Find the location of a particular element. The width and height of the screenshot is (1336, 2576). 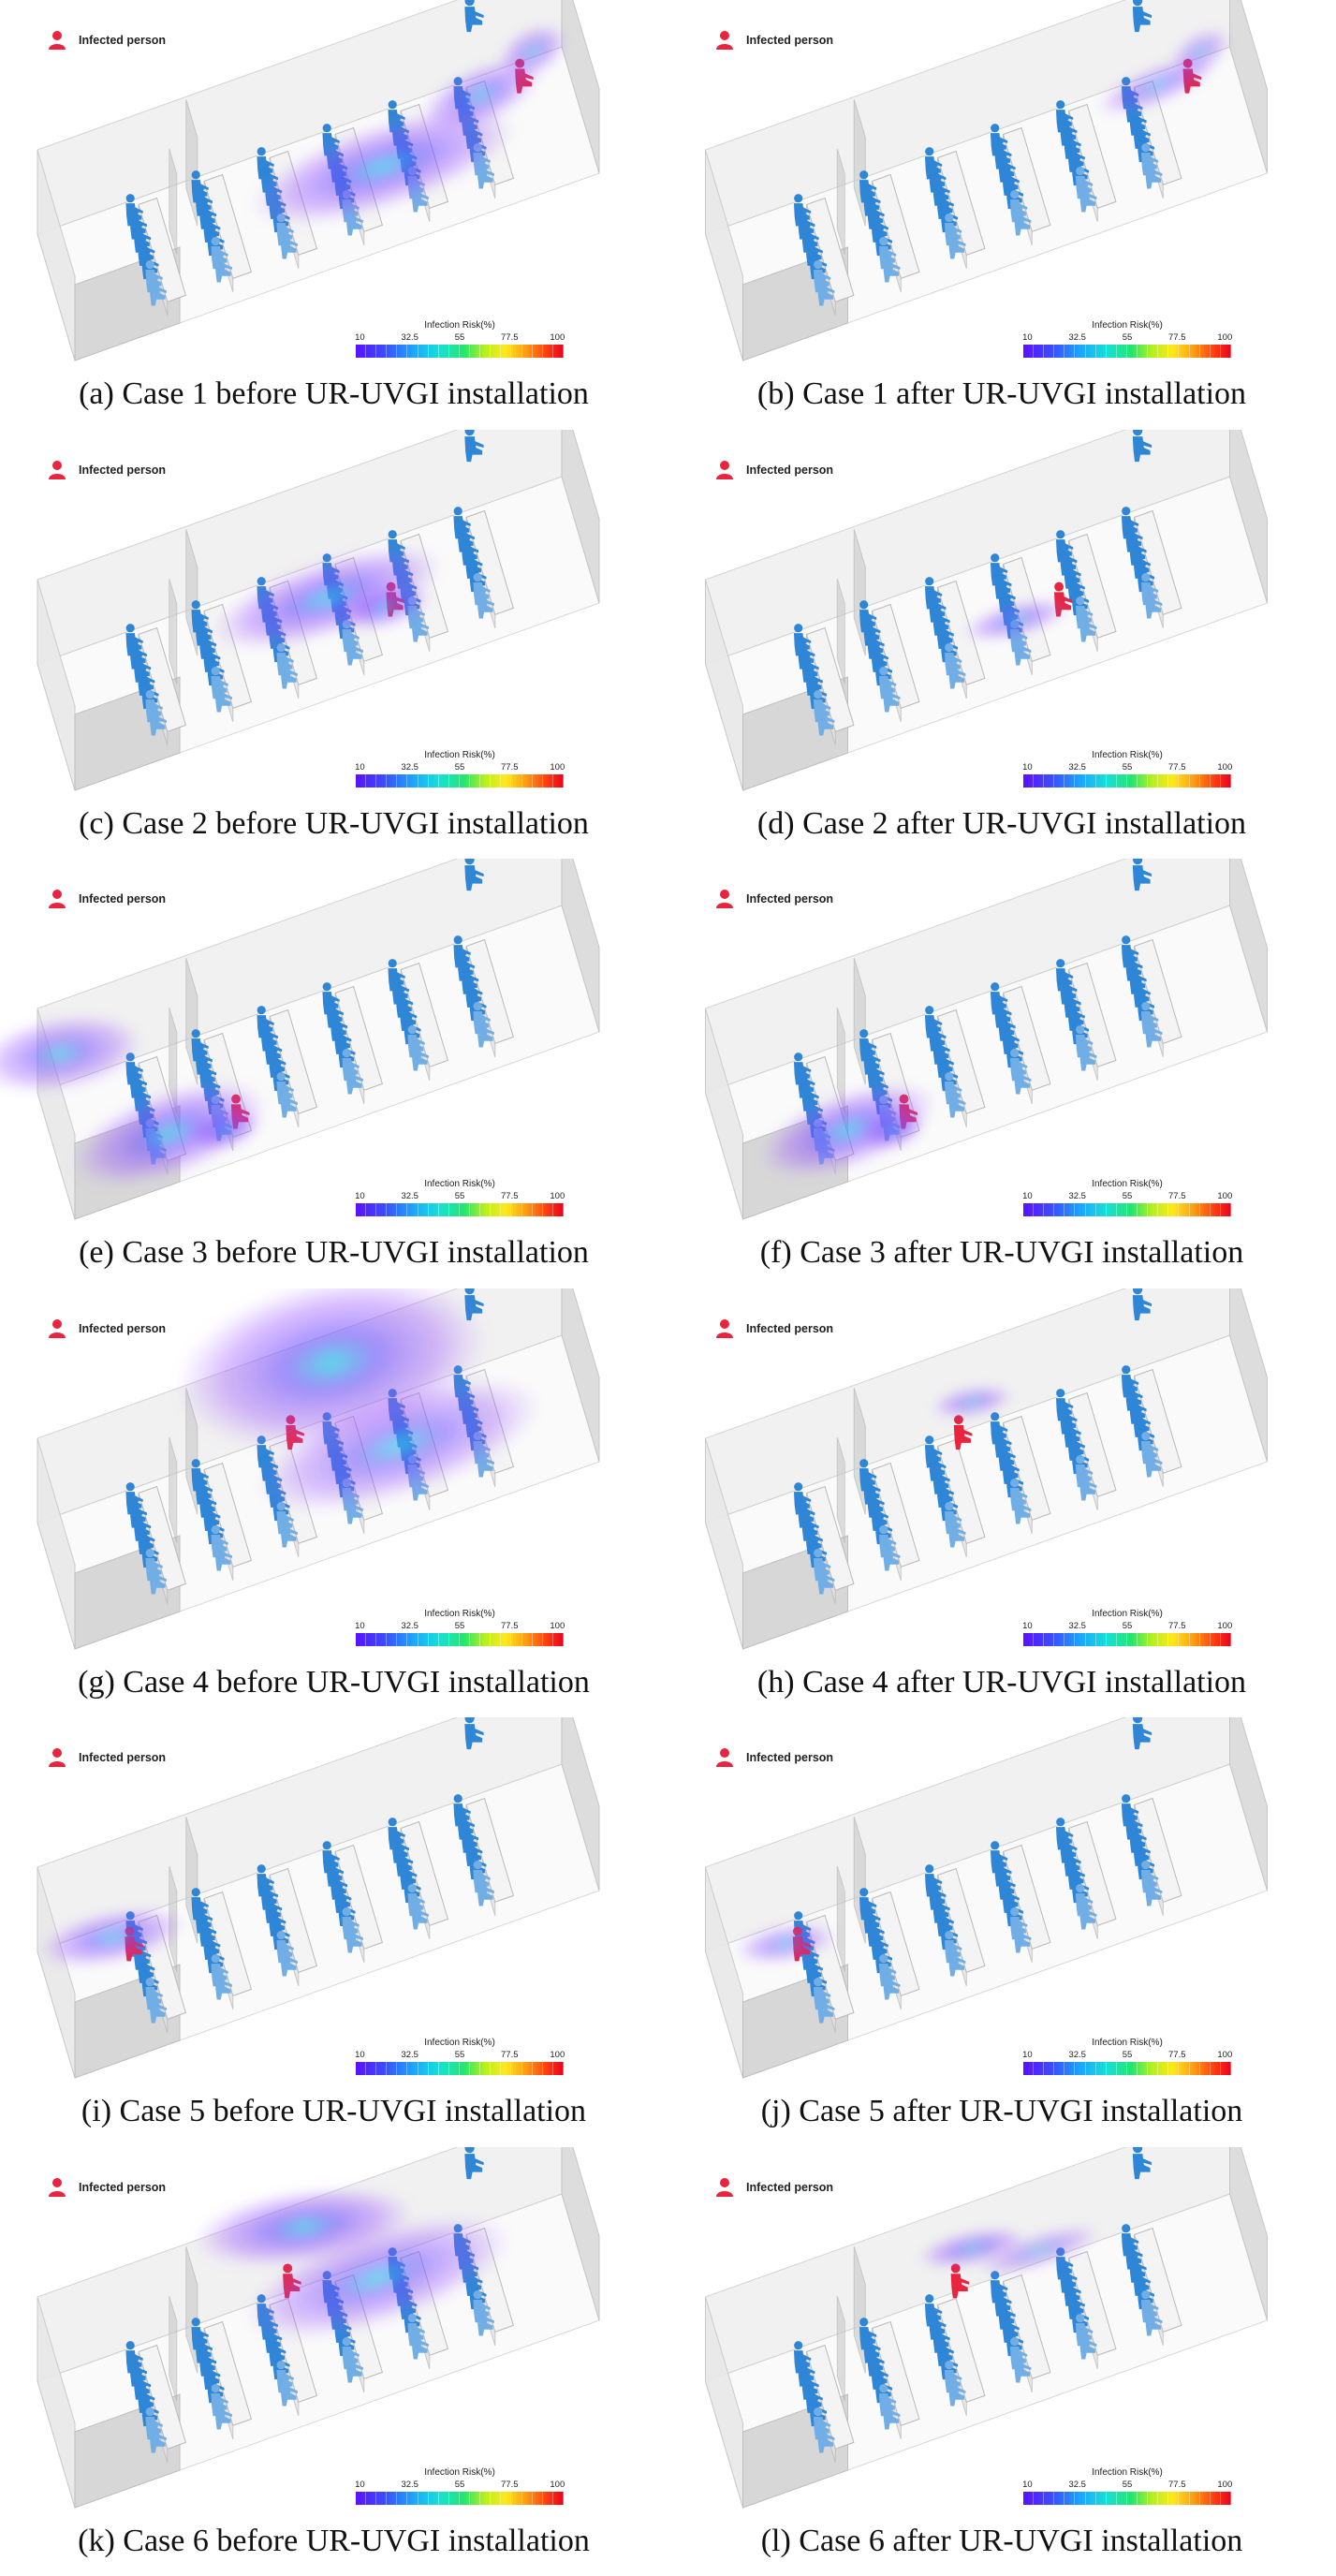

panel-caption: (a) Case 1 before UR-UVGI installation is located at coordinates (334, 393).